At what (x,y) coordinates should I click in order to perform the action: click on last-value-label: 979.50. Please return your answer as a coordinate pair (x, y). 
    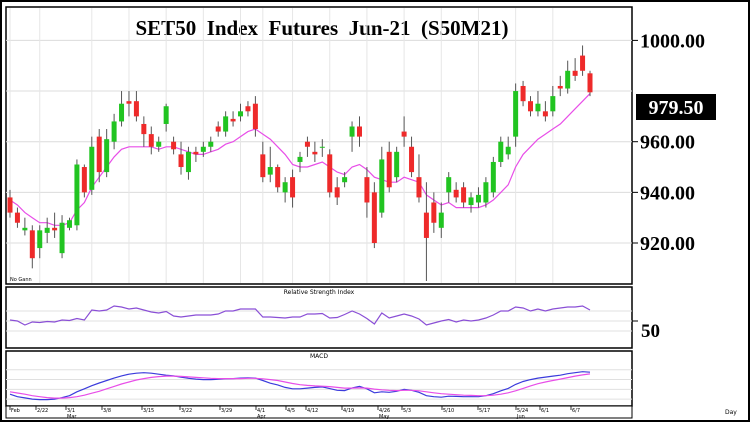
    Looking at the image, I should click on (676, 108).